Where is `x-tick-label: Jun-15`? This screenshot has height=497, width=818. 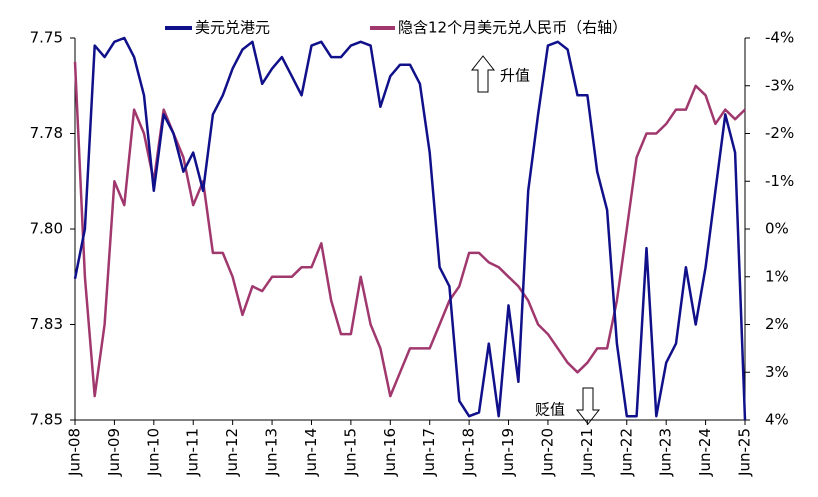 x-tick-label: Jun-15 is located at coordinates (350, 452).